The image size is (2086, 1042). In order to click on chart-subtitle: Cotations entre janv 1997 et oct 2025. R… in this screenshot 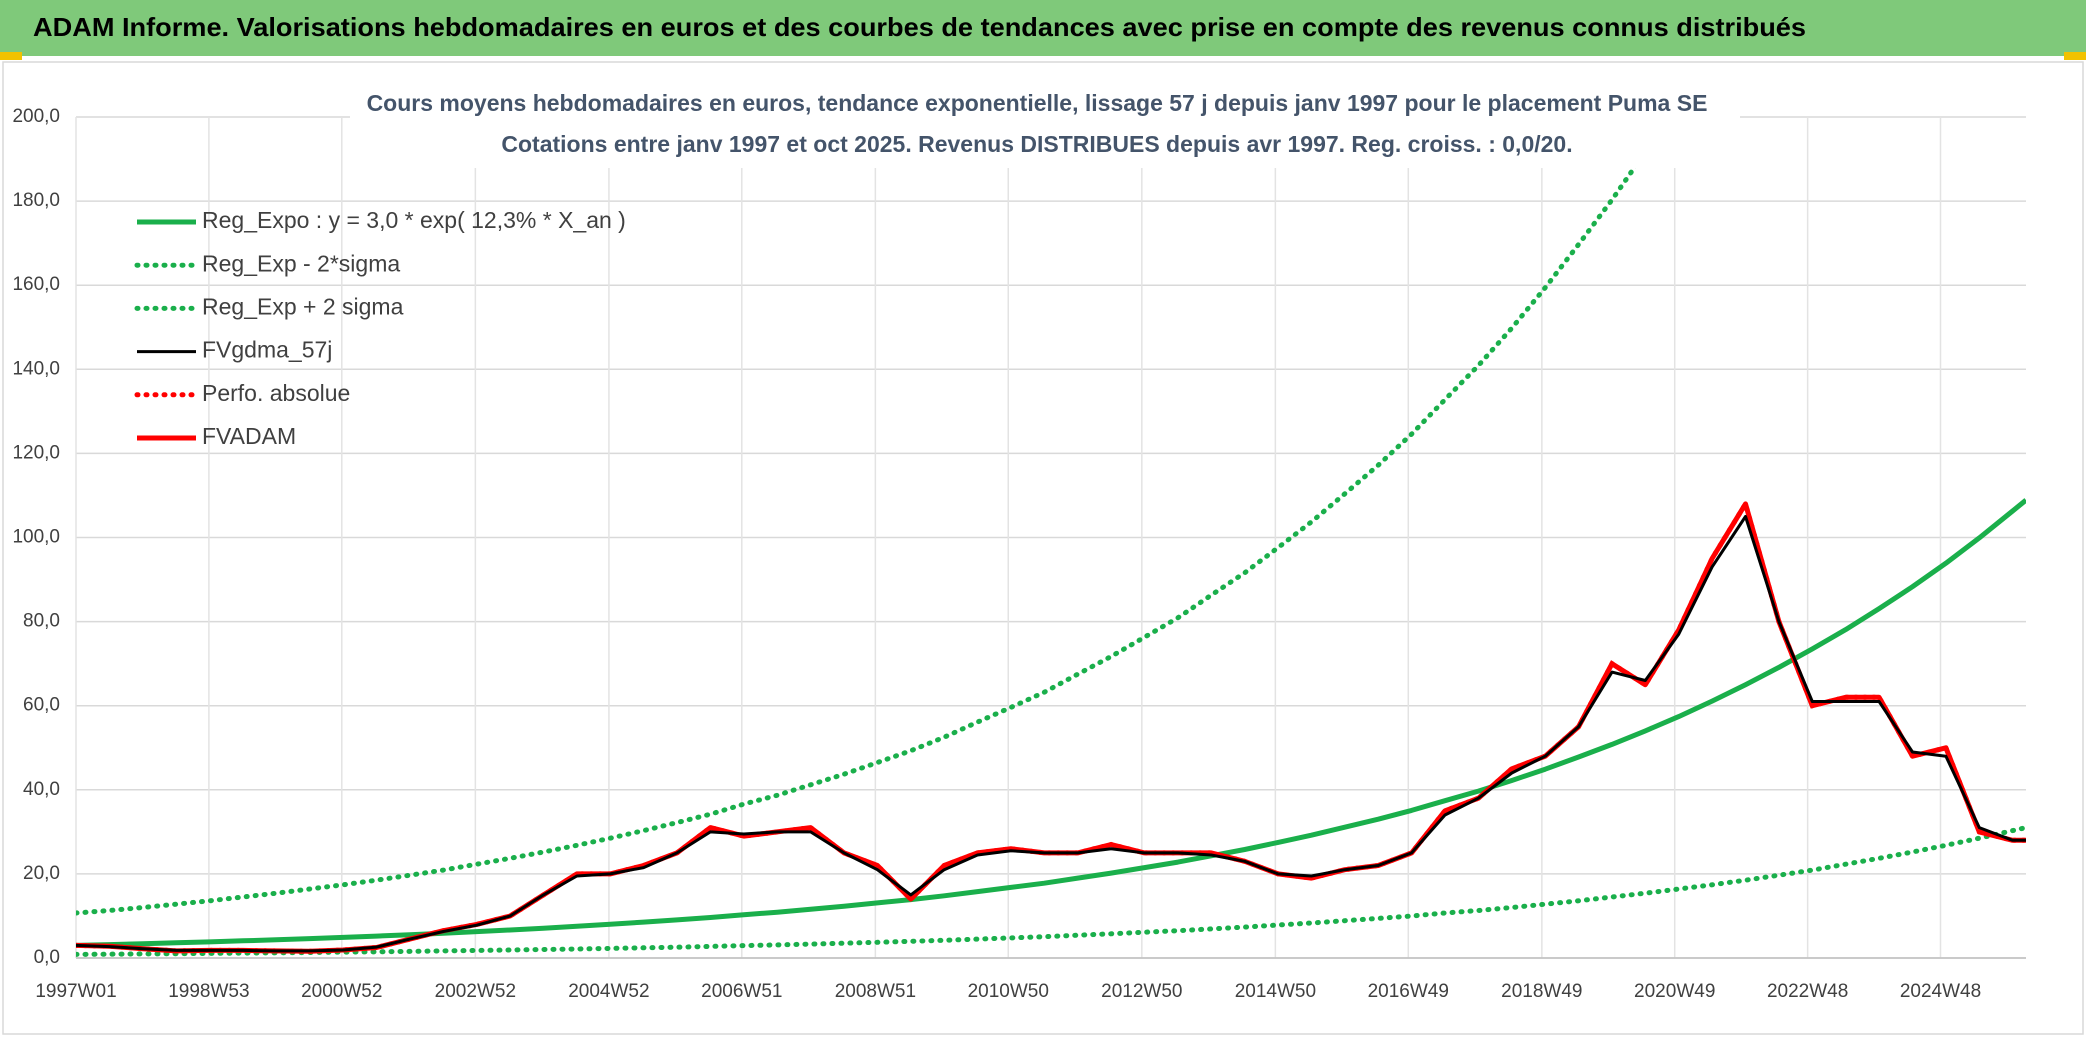, I will do `click(1036, 144)`.